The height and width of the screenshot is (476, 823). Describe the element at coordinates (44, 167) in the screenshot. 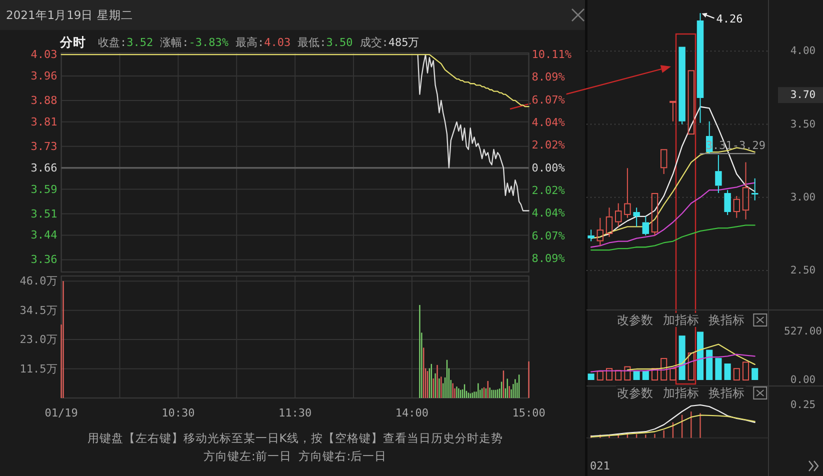

I see `y-tick-label: 3.66` at that location.